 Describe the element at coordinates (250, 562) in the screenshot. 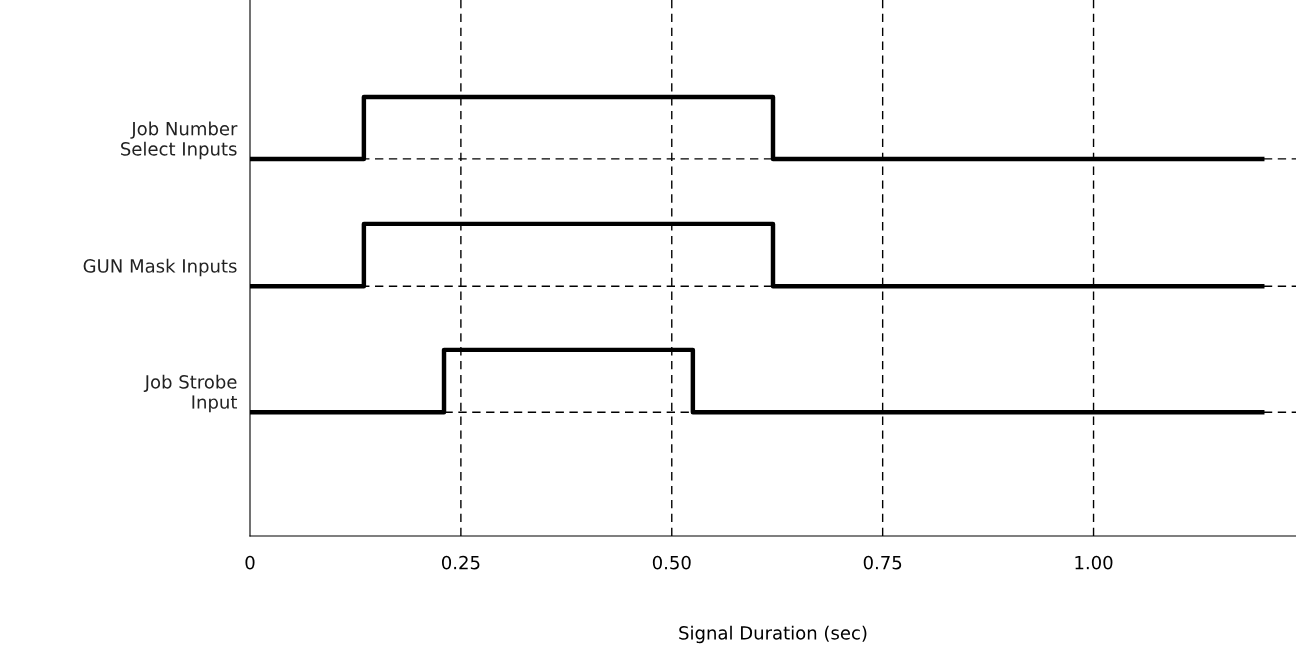

I see `x-tick-label: 0` at that location.